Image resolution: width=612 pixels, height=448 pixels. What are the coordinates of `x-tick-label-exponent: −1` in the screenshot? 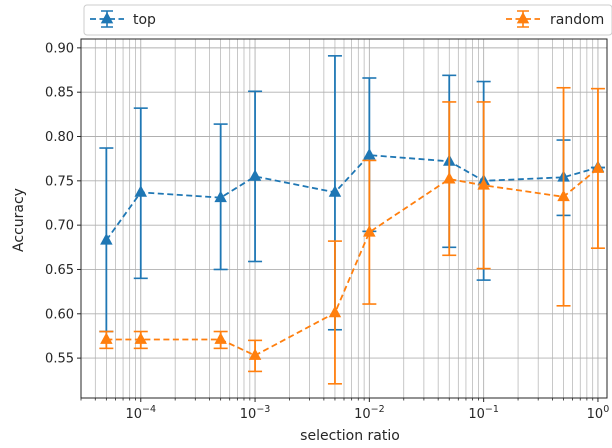 It's located at (492, 409).